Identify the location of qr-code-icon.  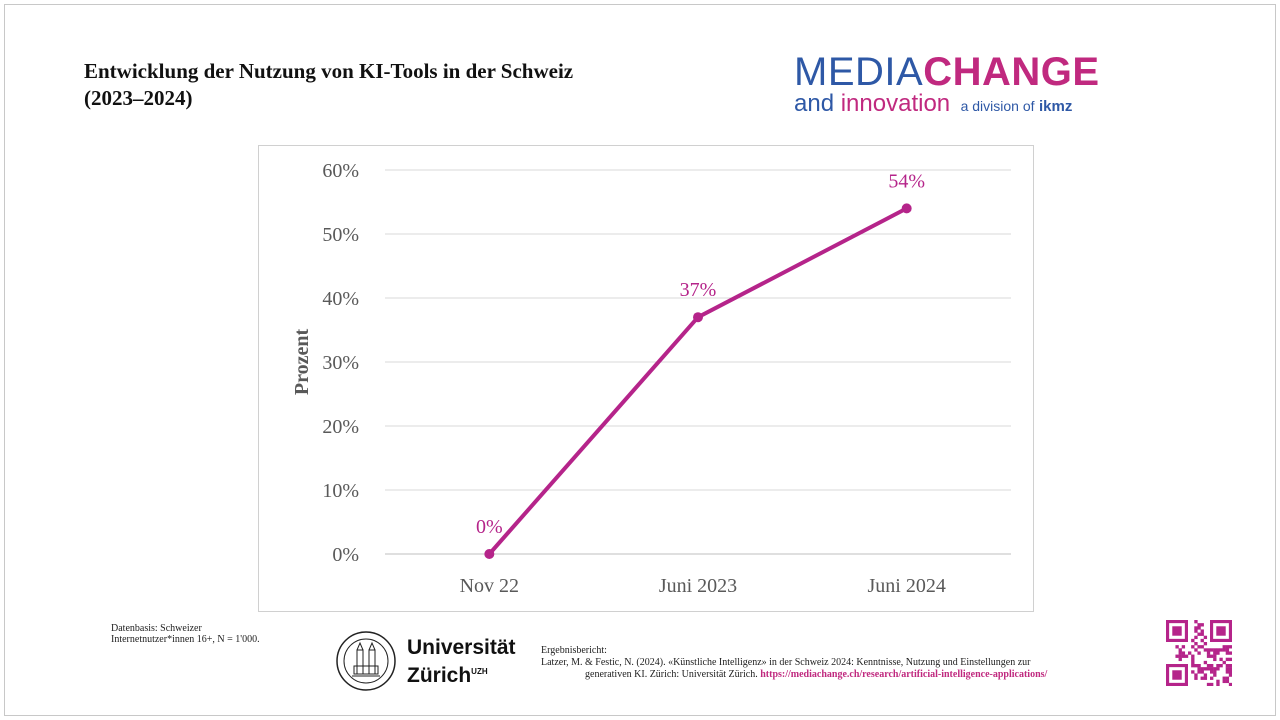
(1199, 653).